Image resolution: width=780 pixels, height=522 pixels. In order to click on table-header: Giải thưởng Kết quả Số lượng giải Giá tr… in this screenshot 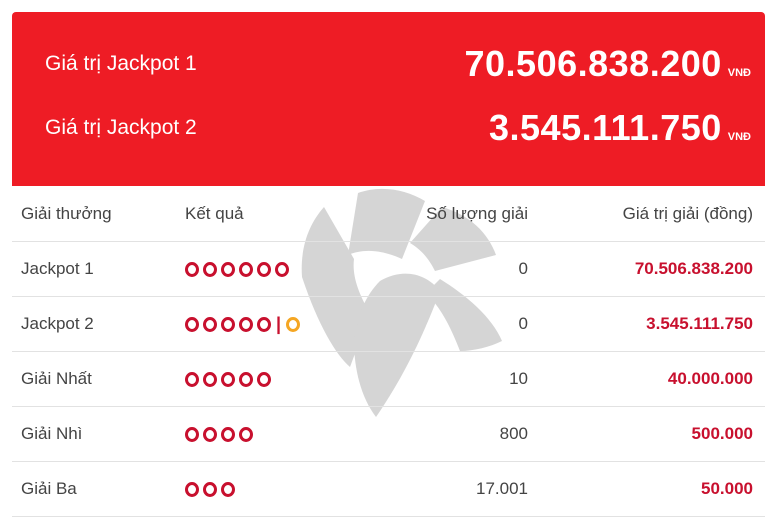, I will do `click(388, 214)`.